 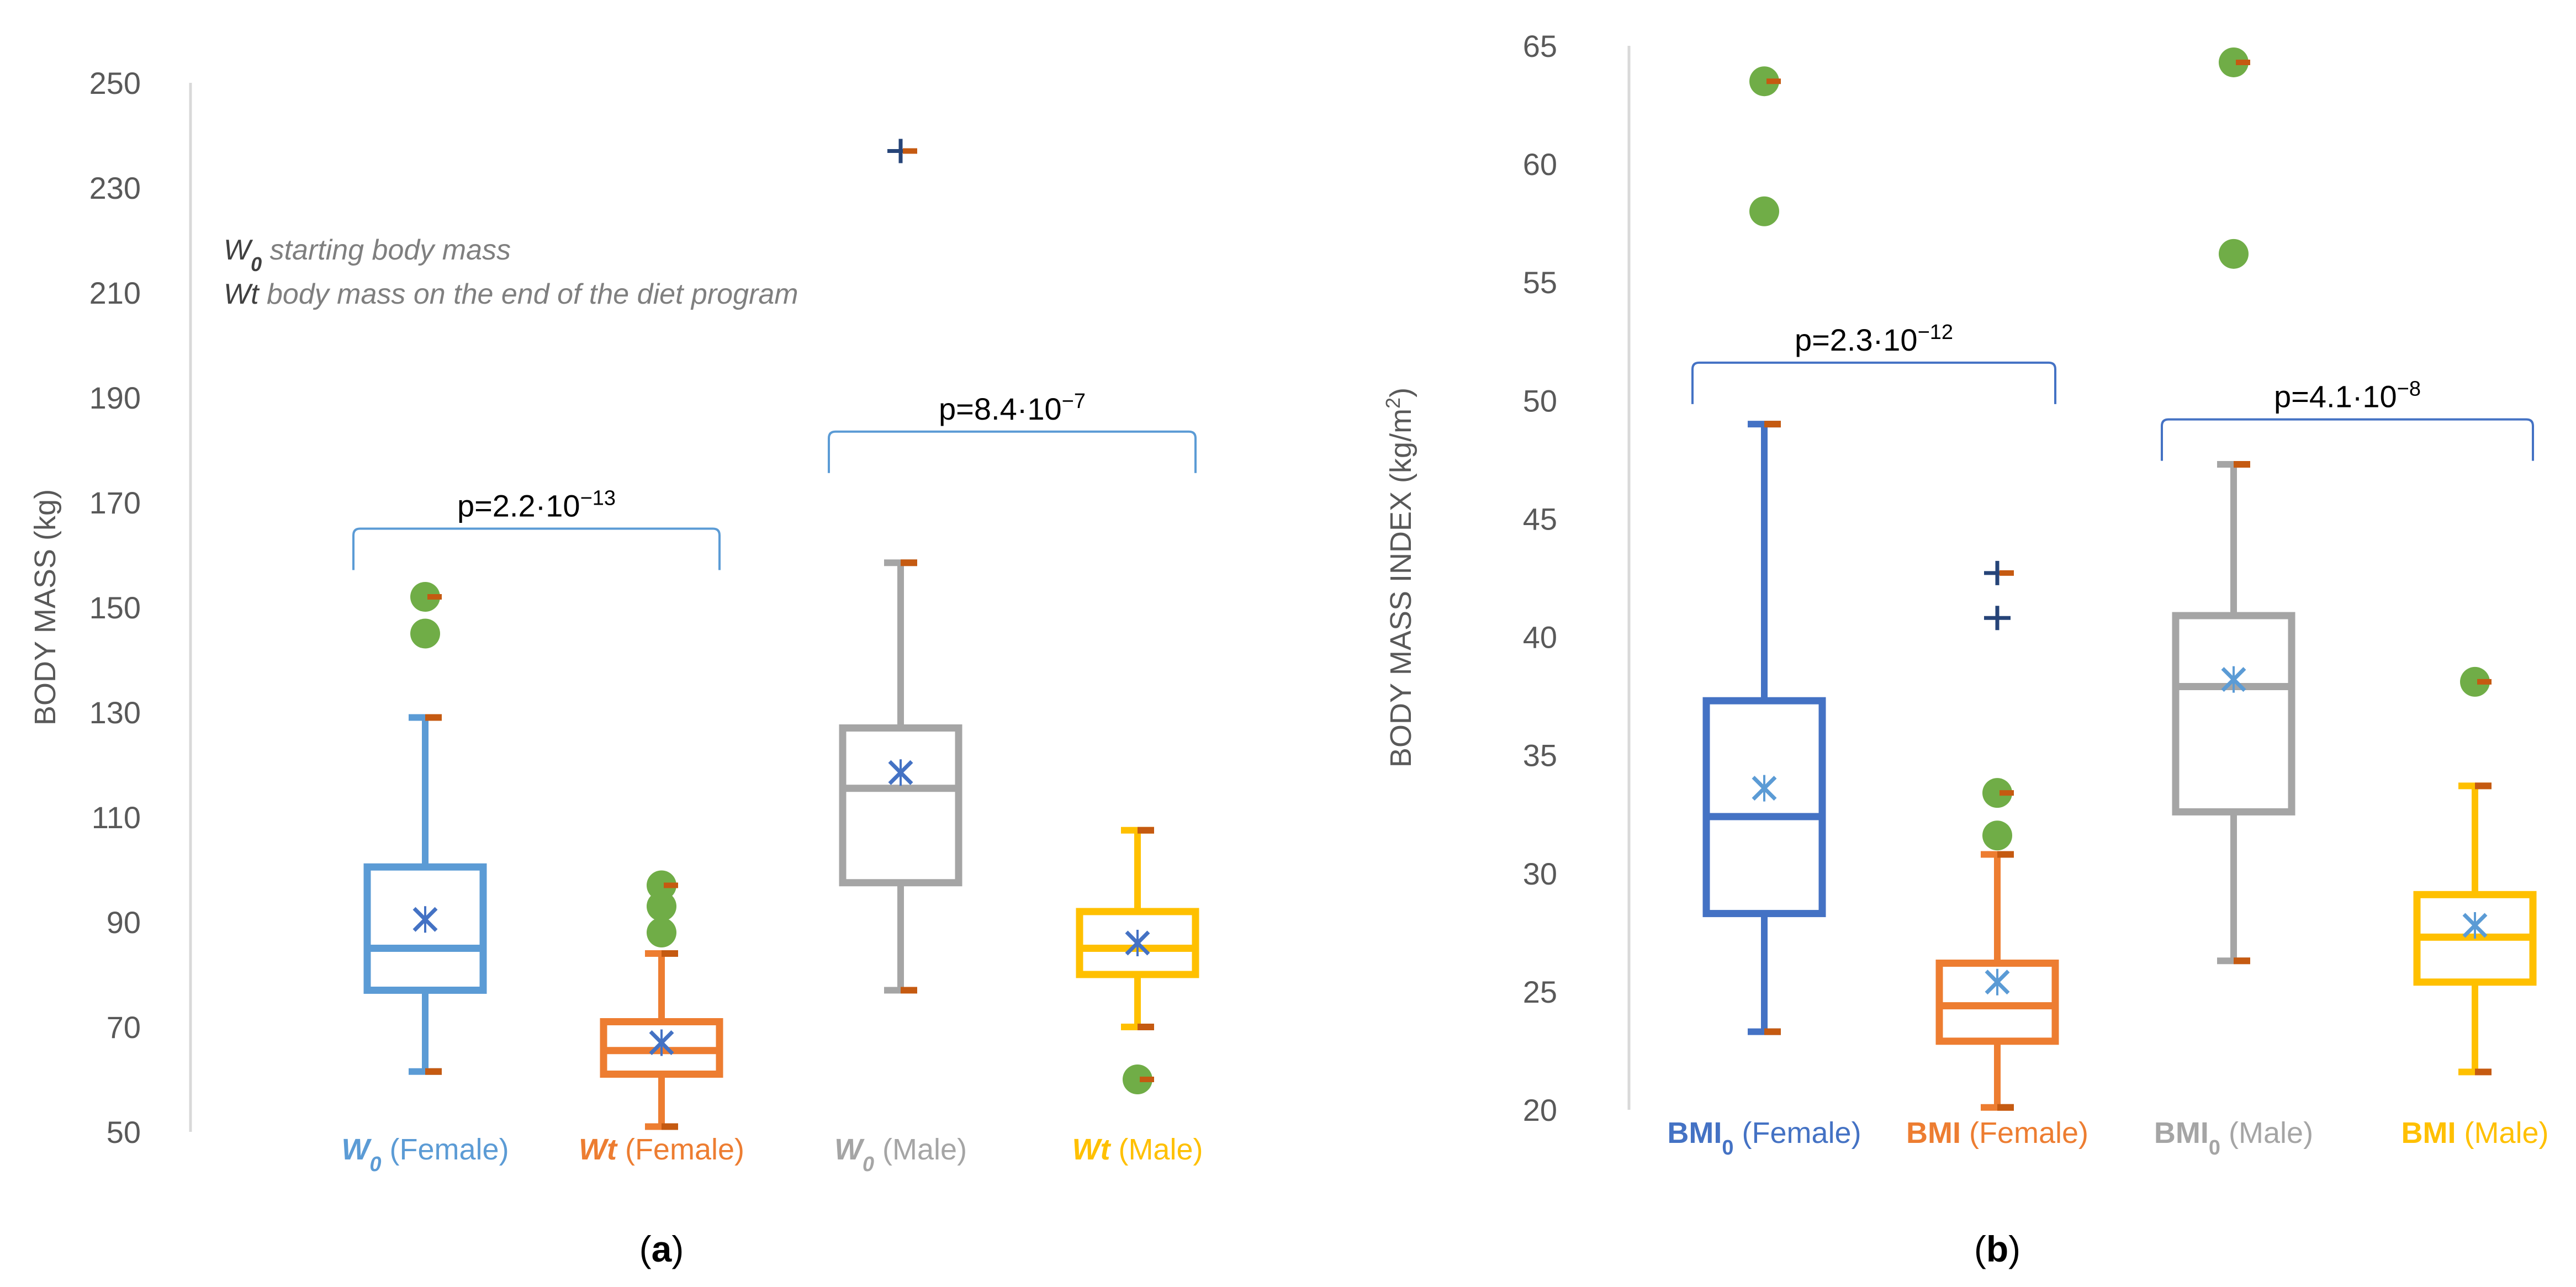 What do you see at coordinates (2409, 390) in the screenshot?
I see `p-value-exponent: −8` at bounding box center [2409, 390].